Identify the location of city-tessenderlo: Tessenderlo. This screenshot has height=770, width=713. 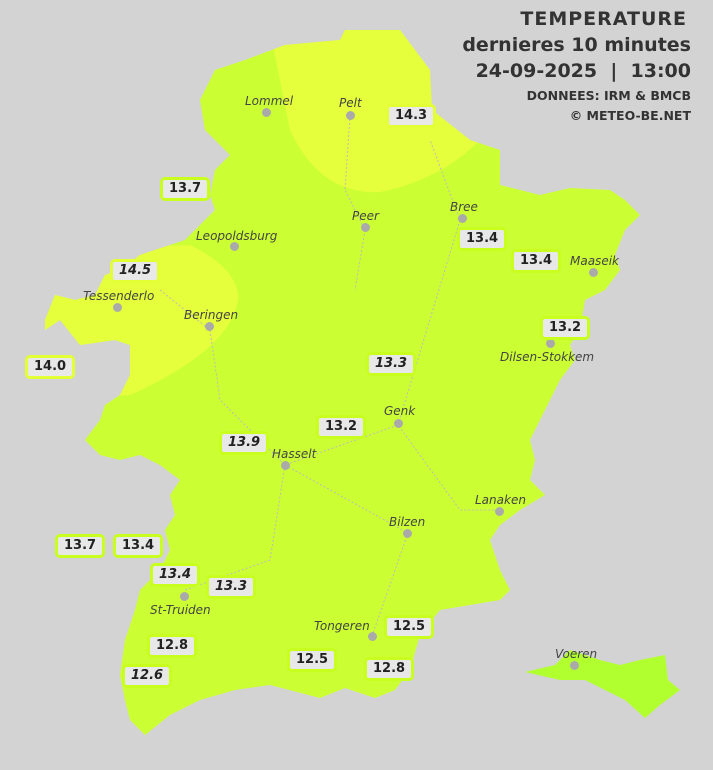
(119, 296).